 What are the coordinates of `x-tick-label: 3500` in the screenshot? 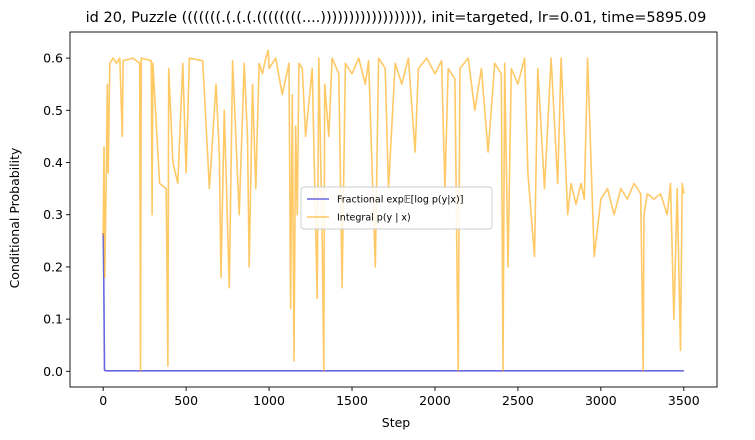 It's located at (684, 400).